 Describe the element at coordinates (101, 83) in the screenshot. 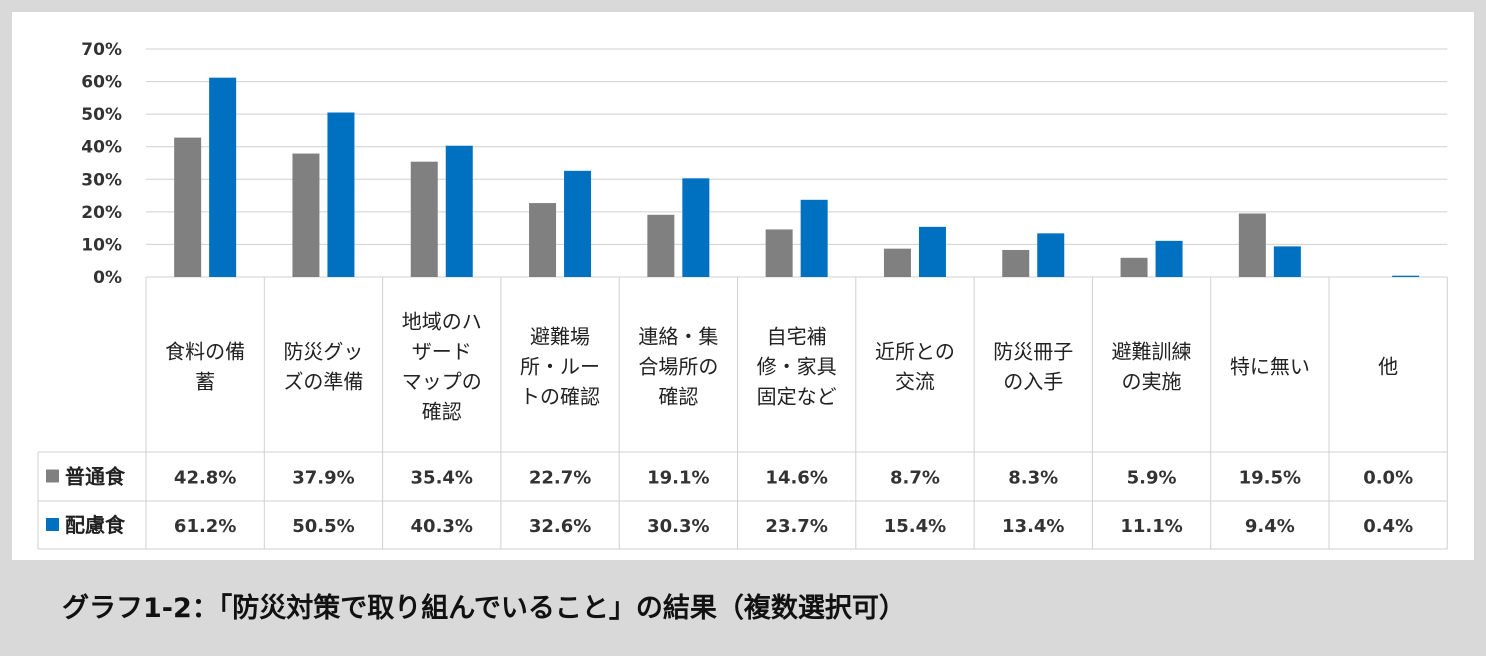

I see `y-tick-label: 60%` at that location.